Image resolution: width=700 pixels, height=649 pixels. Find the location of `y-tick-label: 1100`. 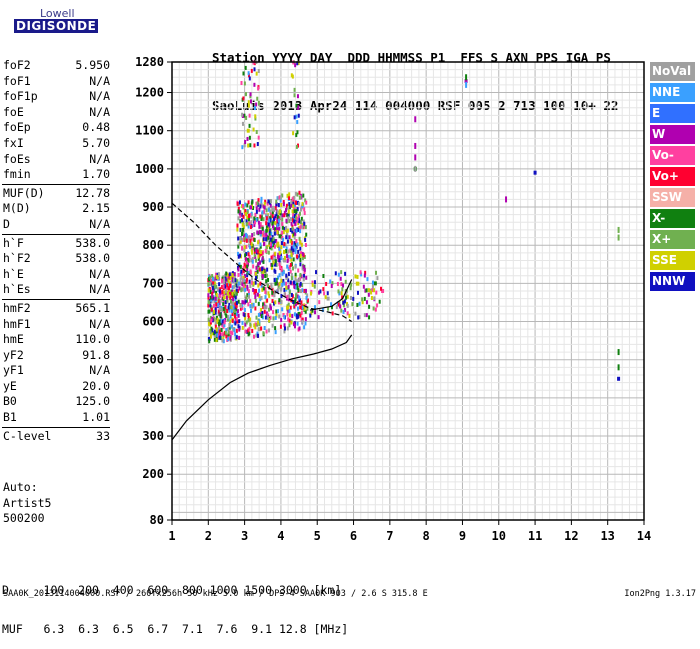

y-tick-label: 1100 is located at coordinates (149, 131).